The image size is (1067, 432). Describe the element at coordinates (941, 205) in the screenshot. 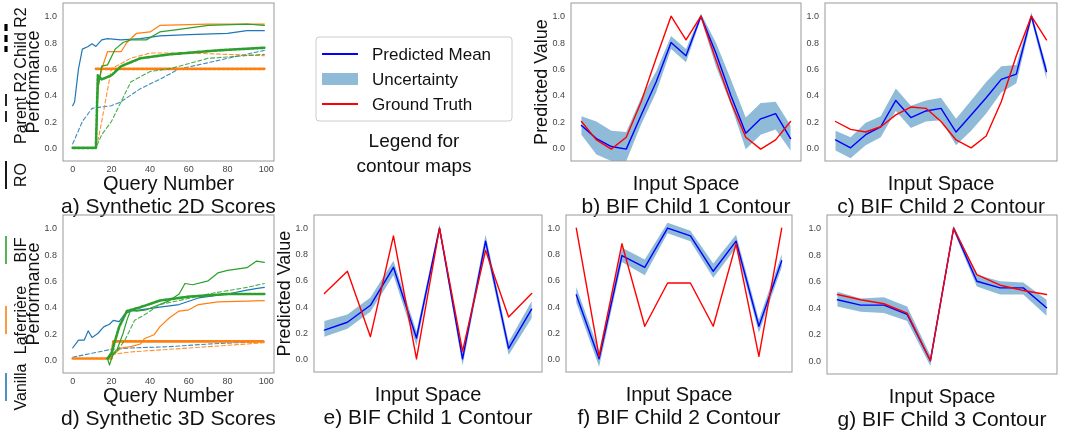

I see `text: c) BIF Child 2 Contour` at that location.